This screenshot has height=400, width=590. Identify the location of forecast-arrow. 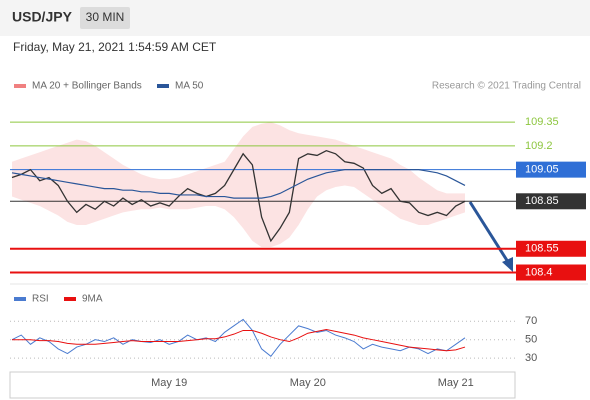
(489, 232).